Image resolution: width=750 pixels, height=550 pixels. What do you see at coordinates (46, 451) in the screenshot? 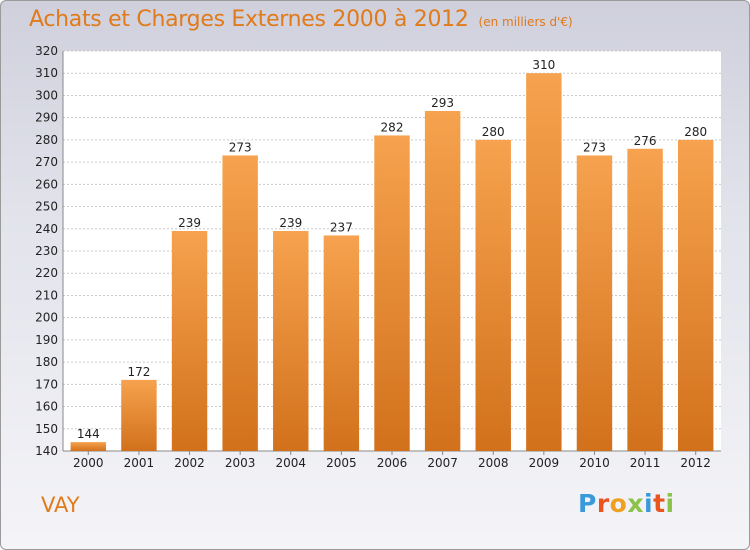
I see `y-tick-label: 140` at bounding box center [46, 451].